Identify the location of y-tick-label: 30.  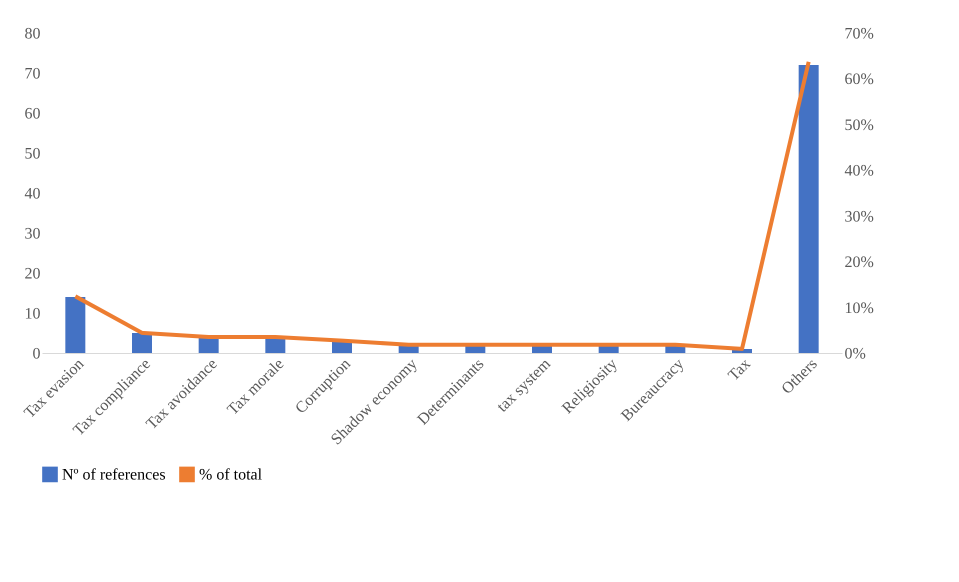
(32, 234).